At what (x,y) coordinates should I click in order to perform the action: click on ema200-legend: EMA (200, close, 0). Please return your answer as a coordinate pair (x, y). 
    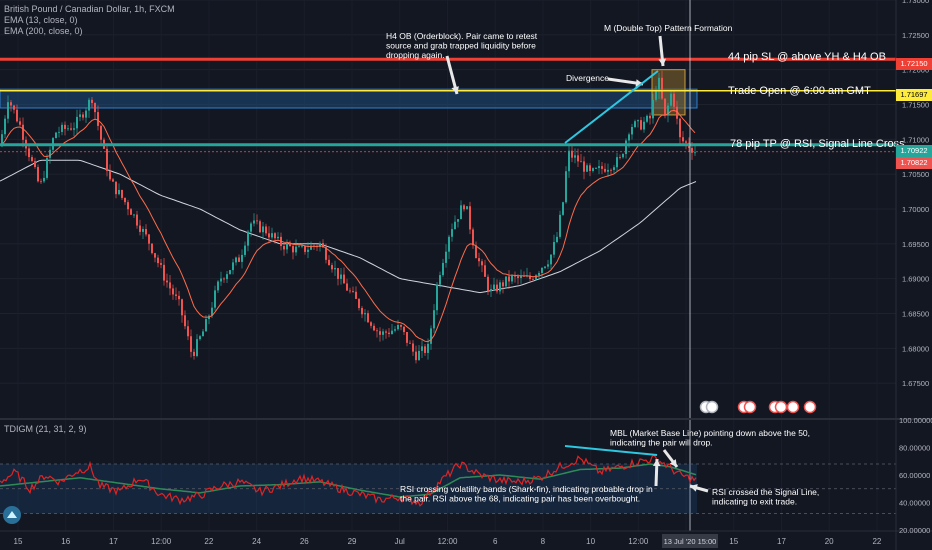
    Looking at the image, I should click on (43, 31).